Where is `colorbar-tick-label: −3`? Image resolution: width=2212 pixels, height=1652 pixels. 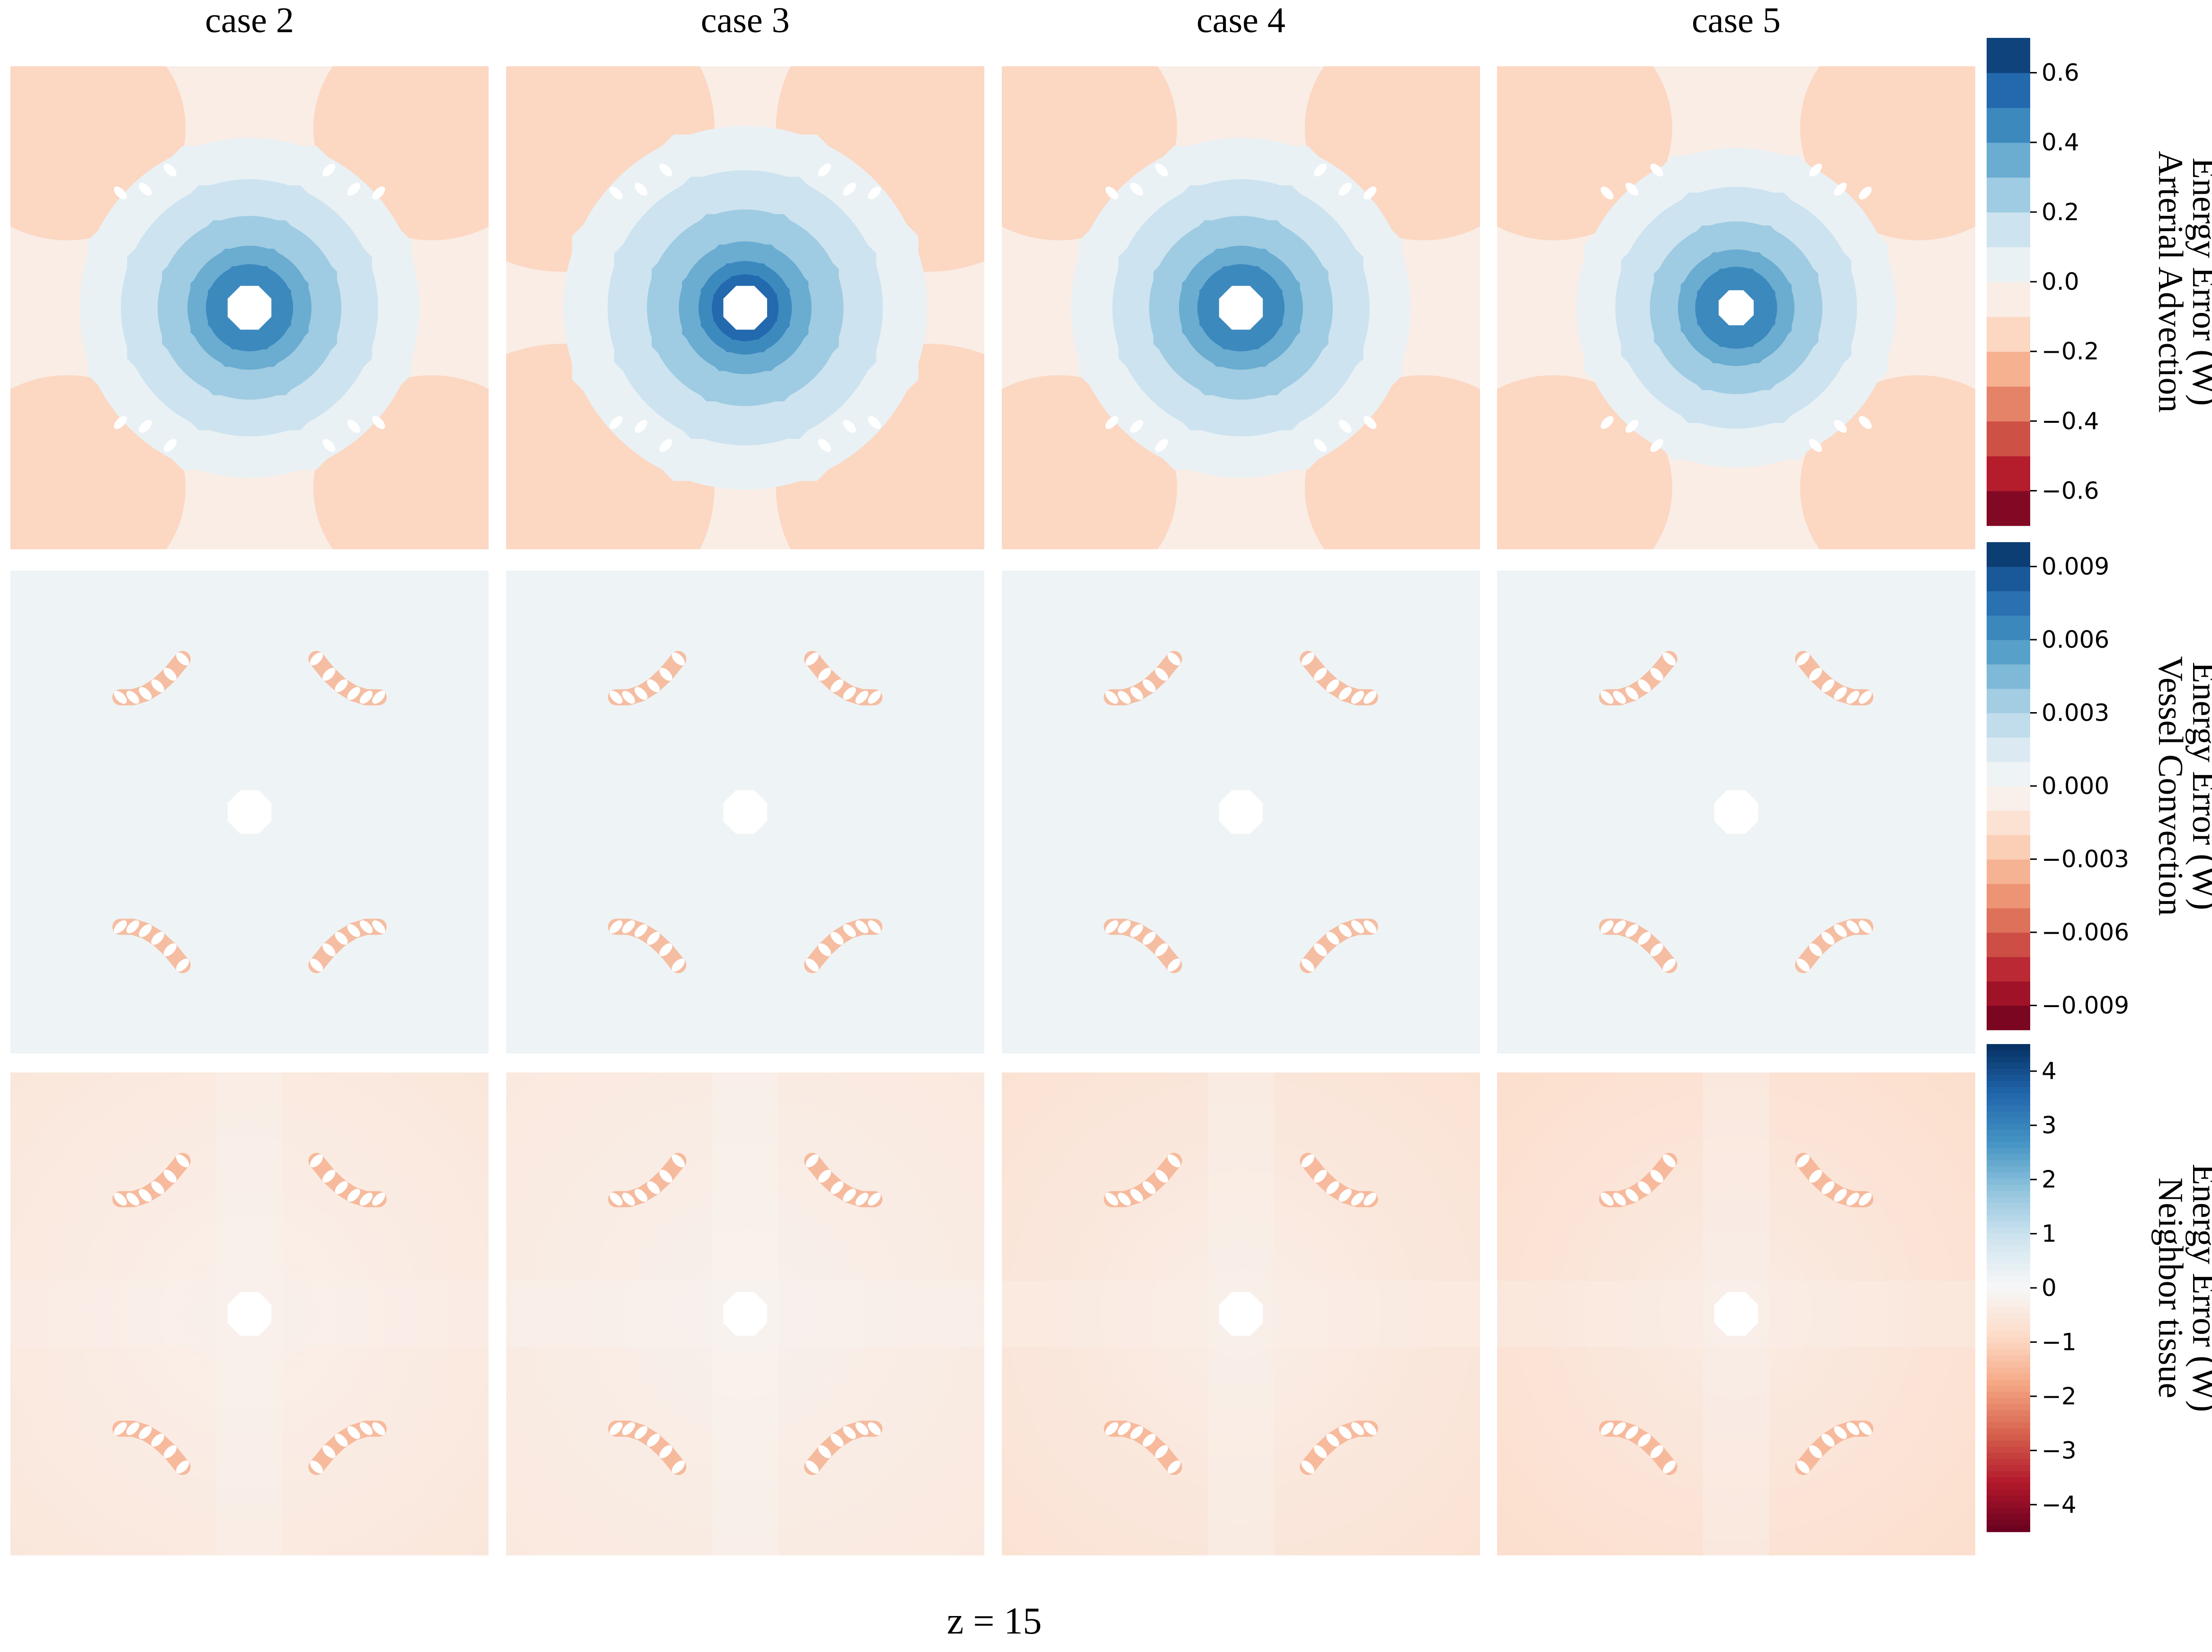
colorbar-tick-label: −3 is located at coordinates (2059, 1450).